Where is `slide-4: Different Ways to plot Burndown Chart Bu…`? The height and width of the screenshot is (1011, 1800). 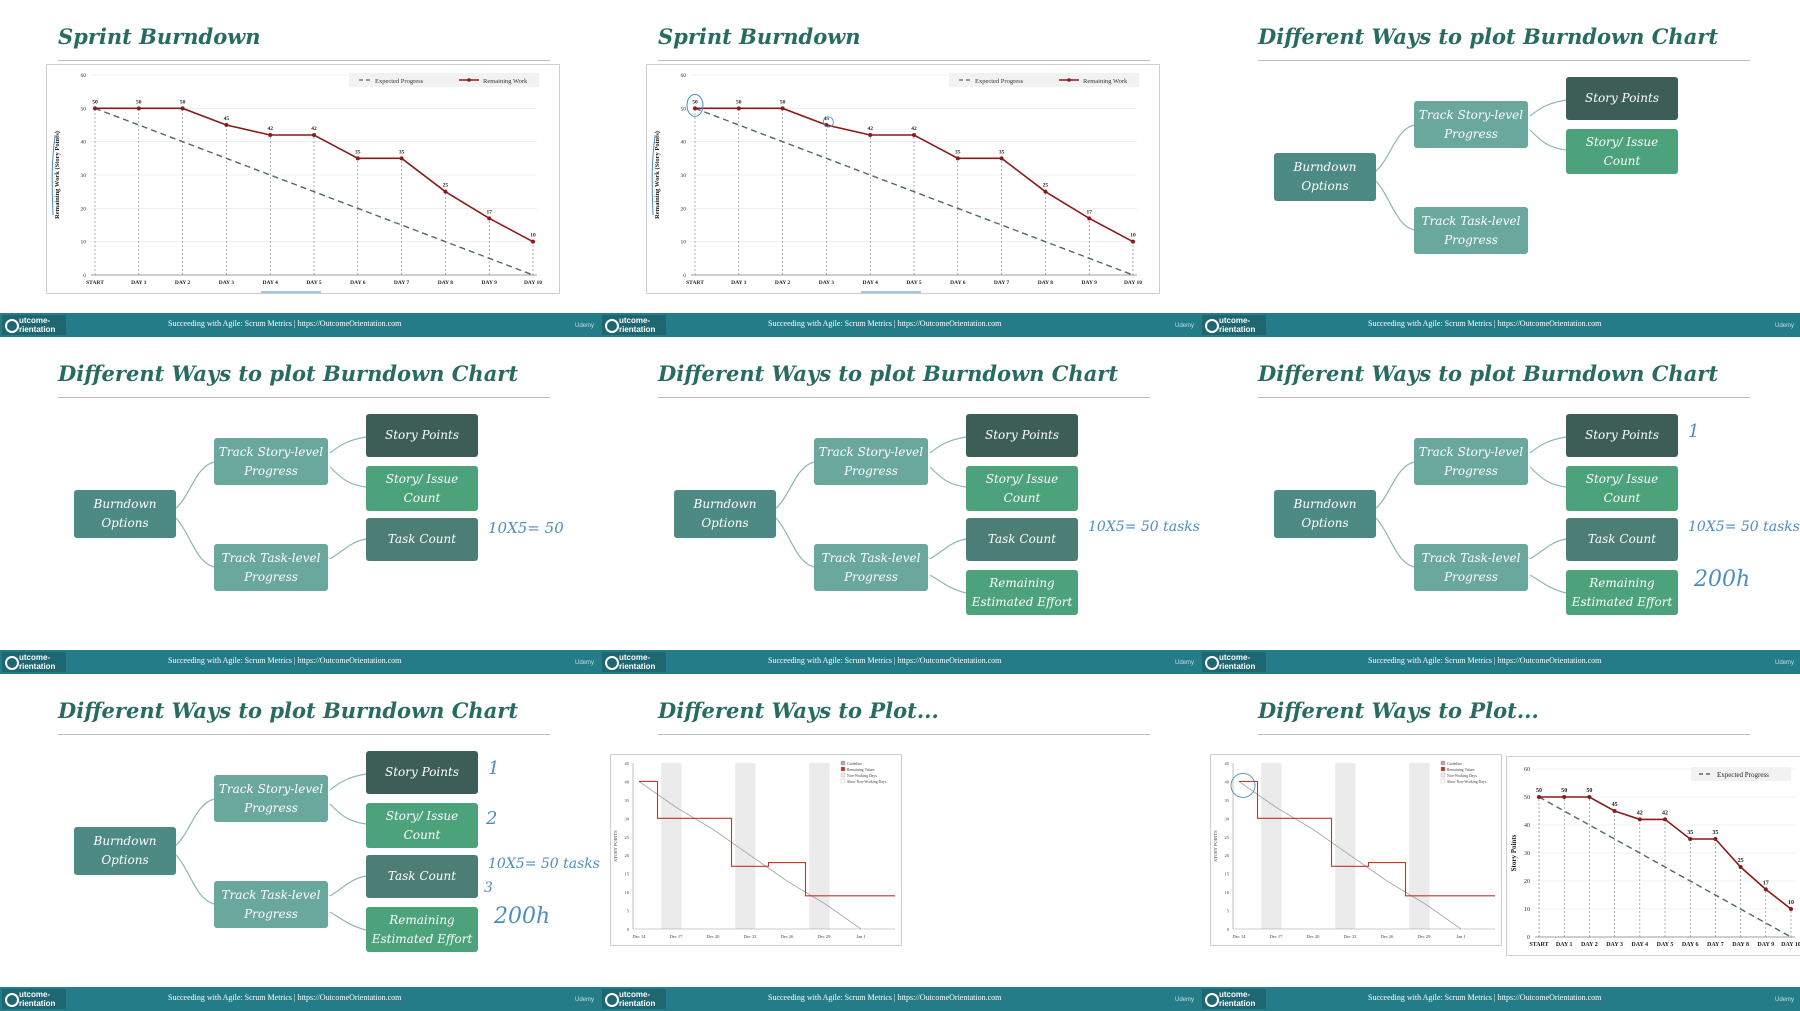 slide-4: Different Ways to plot Burndown Chart Bu… is located at coordinates (300, 505).